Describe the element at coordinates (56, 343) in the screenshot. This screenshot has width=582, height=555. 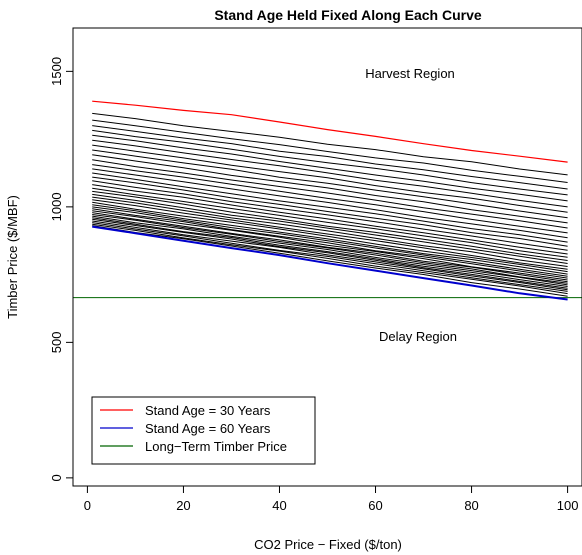
I see `y-tick-label: 500` at that location.